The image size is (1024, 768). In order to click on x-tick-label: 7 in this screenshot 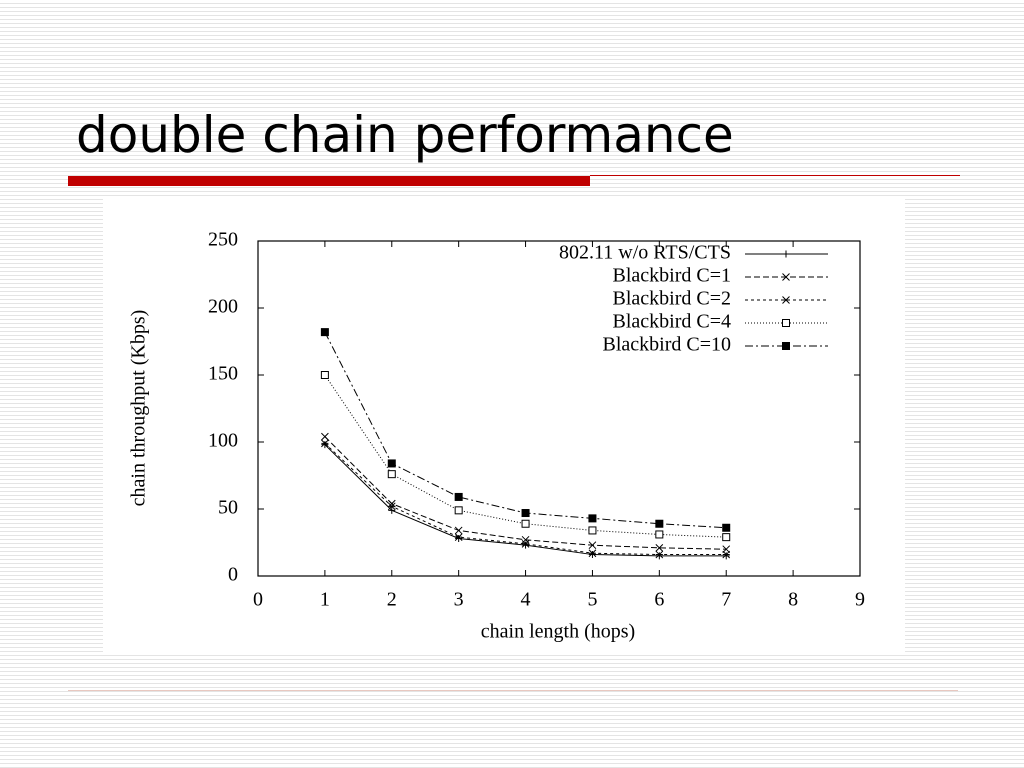, I will do `click(726, 600)`.